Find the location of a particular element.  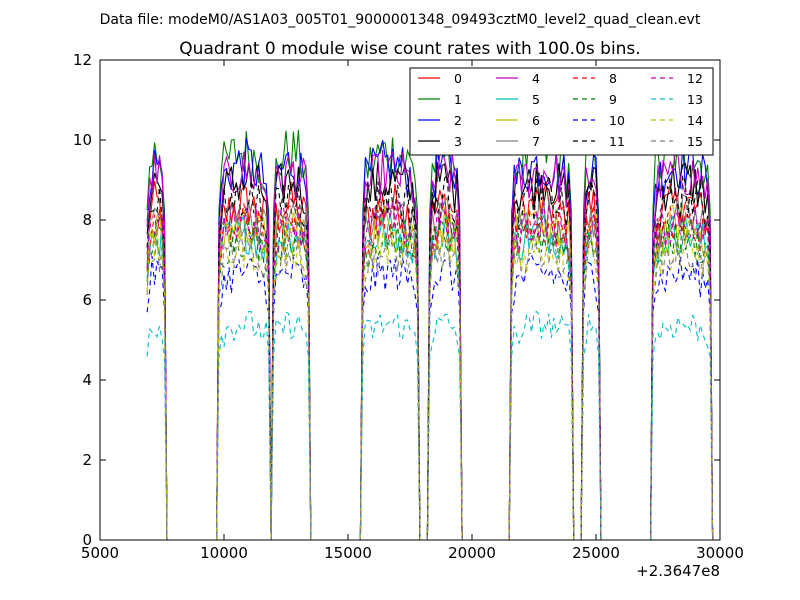

legend-label-15: 15 is located at coordinates (695, 141).